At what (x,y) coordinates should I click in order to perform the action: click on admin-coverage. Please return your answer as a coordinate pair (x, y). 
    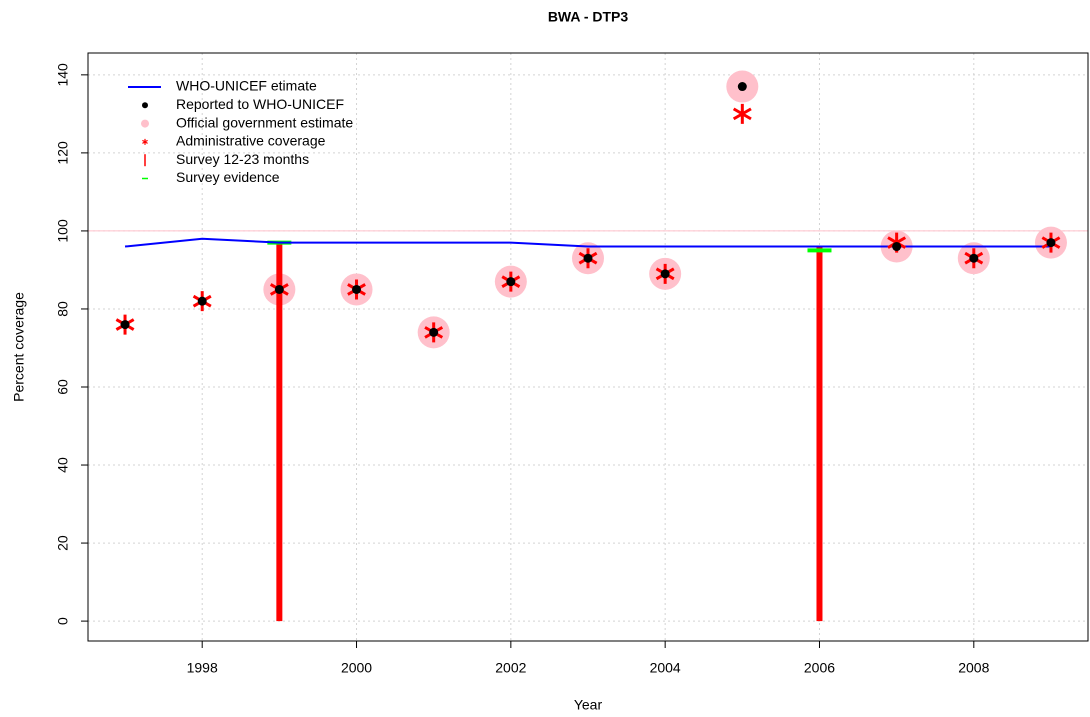
    Looking at the image, I should click on (742, 113).